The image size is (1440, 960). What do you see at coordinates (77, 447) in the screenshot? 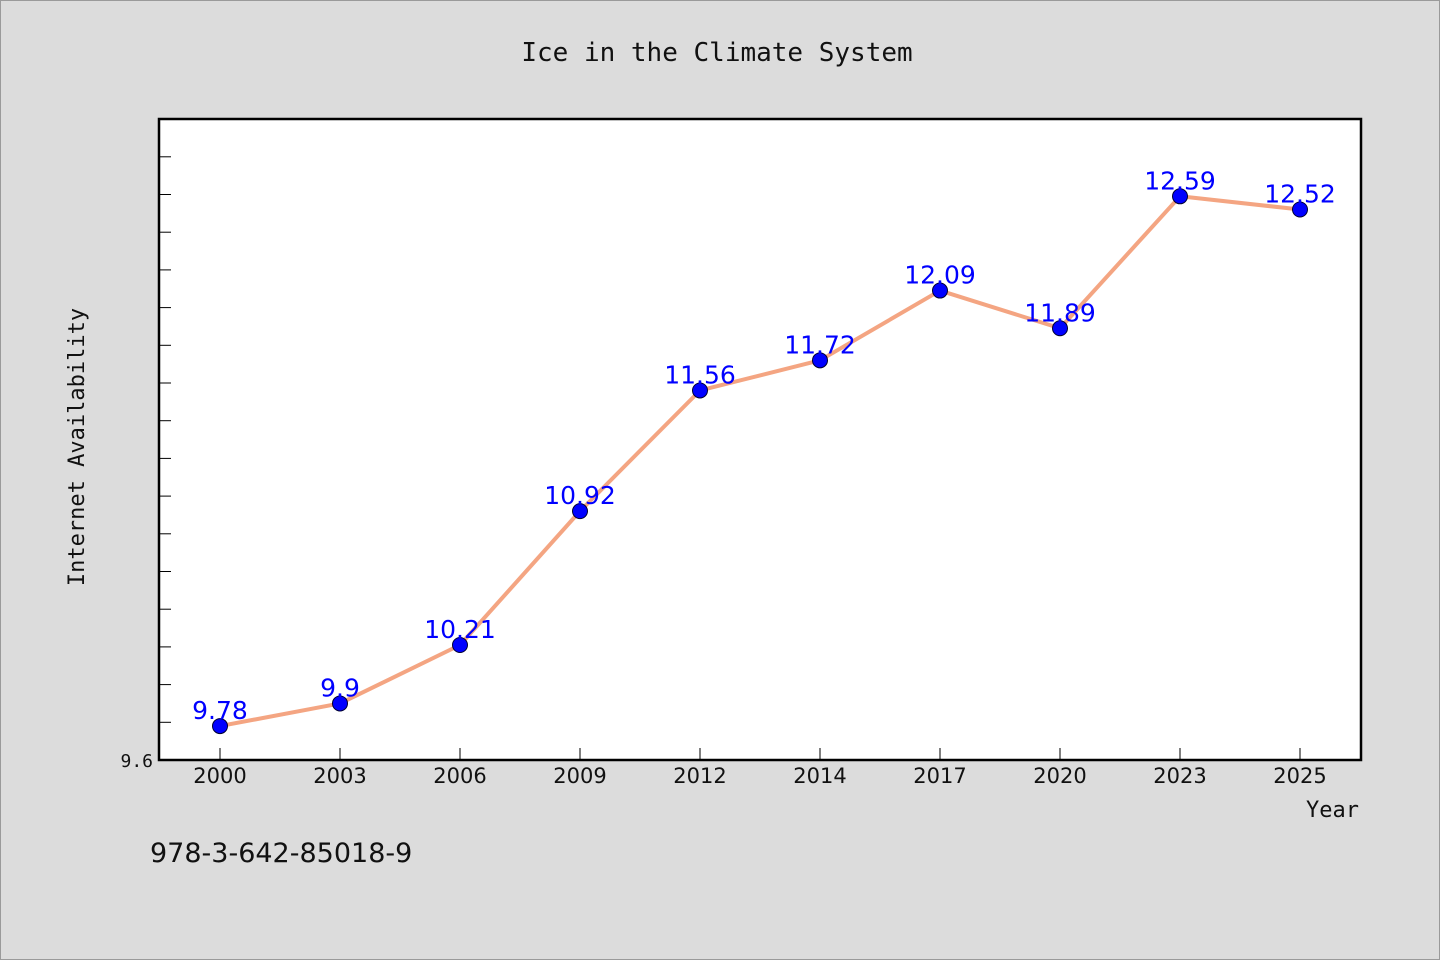
I see `y-axis-label: Internet Availability` at bounding box center [77, 447].